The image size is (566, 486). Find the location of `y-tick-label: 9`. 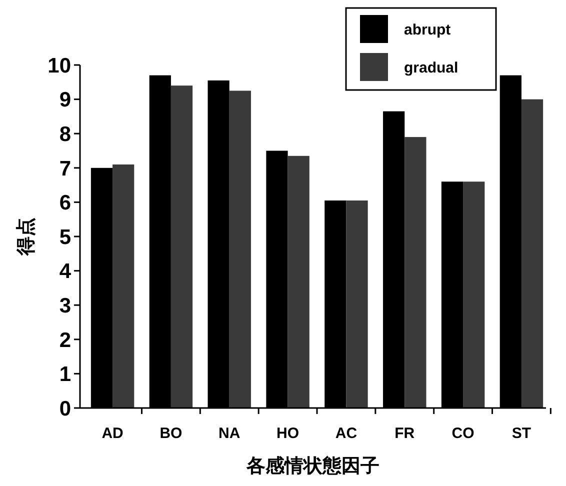

y-tick-label: 9 is located at coordinates (65, 100).